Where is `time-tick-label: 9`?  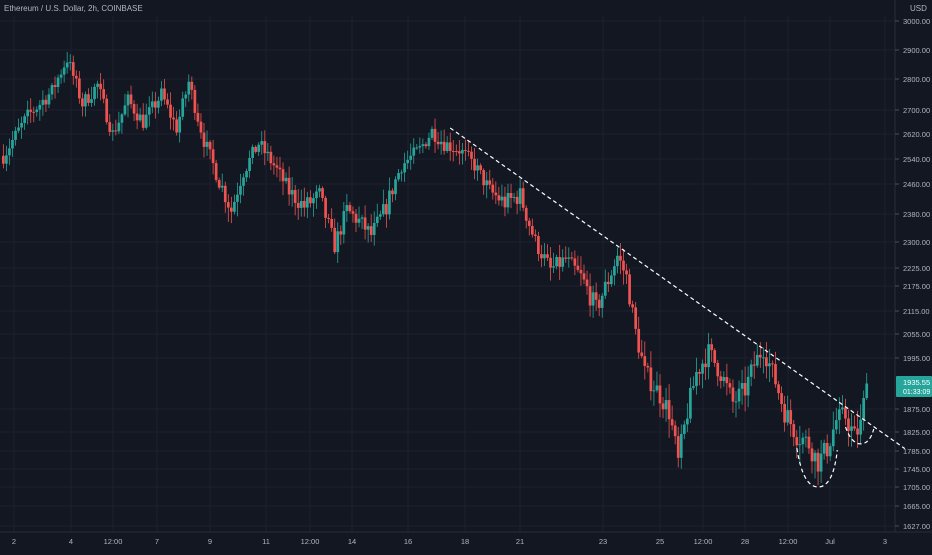
time-tick-label: 9 is located at coordinates (210, 541).